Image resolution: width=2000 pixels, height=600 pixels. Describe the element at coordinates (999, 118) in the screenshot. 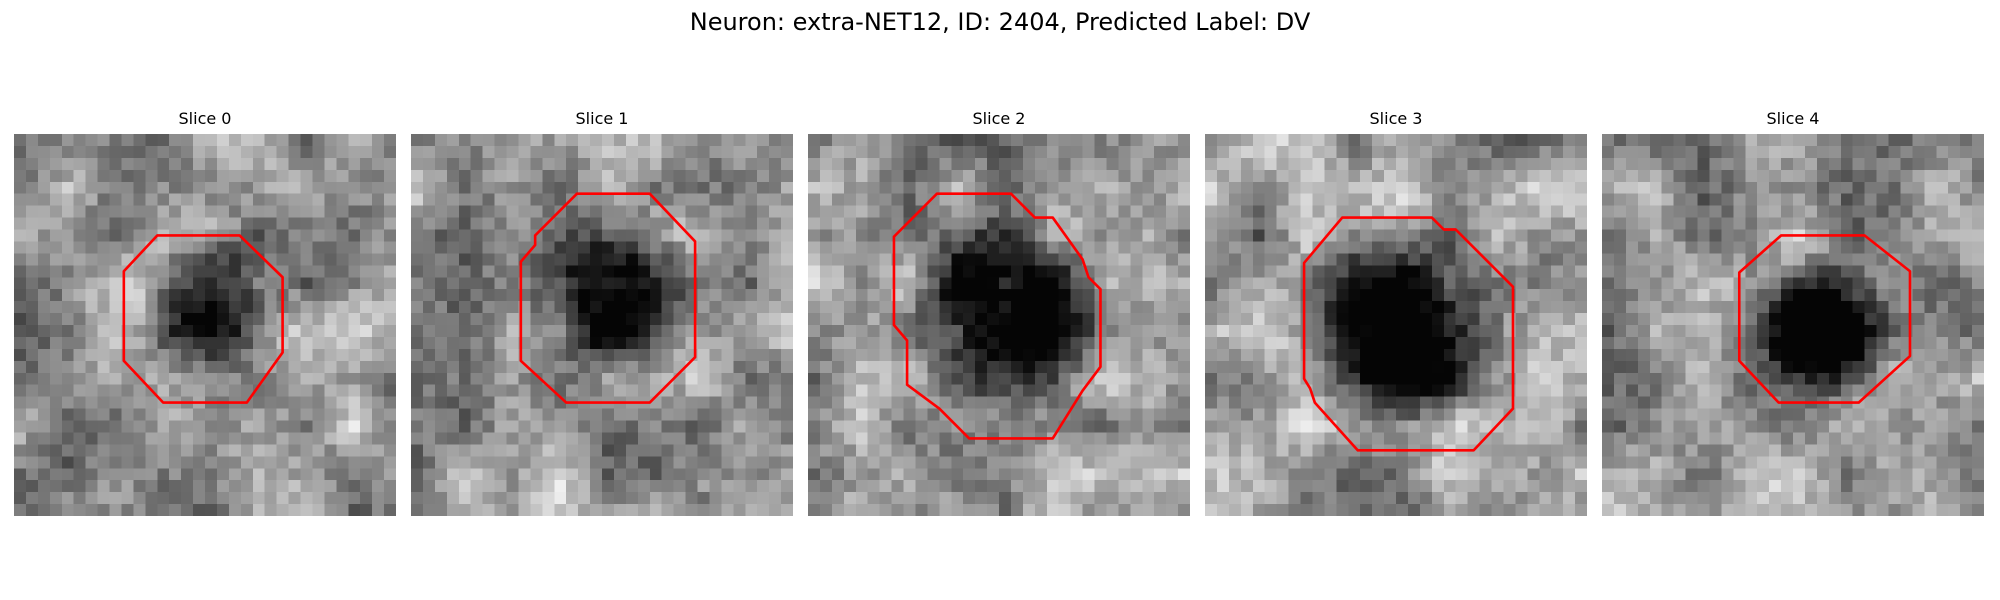

I see `slice-title-2: Slice 2` at that location.